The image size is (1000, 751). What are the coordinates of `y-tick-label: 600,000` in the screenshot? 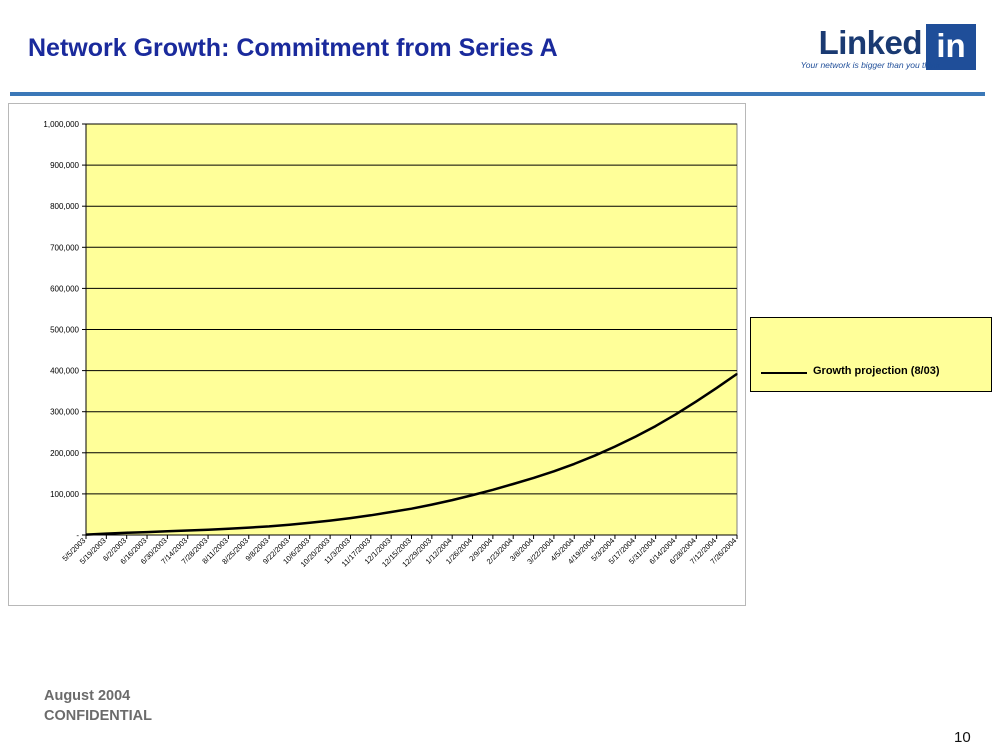 It's located at (64, 288).